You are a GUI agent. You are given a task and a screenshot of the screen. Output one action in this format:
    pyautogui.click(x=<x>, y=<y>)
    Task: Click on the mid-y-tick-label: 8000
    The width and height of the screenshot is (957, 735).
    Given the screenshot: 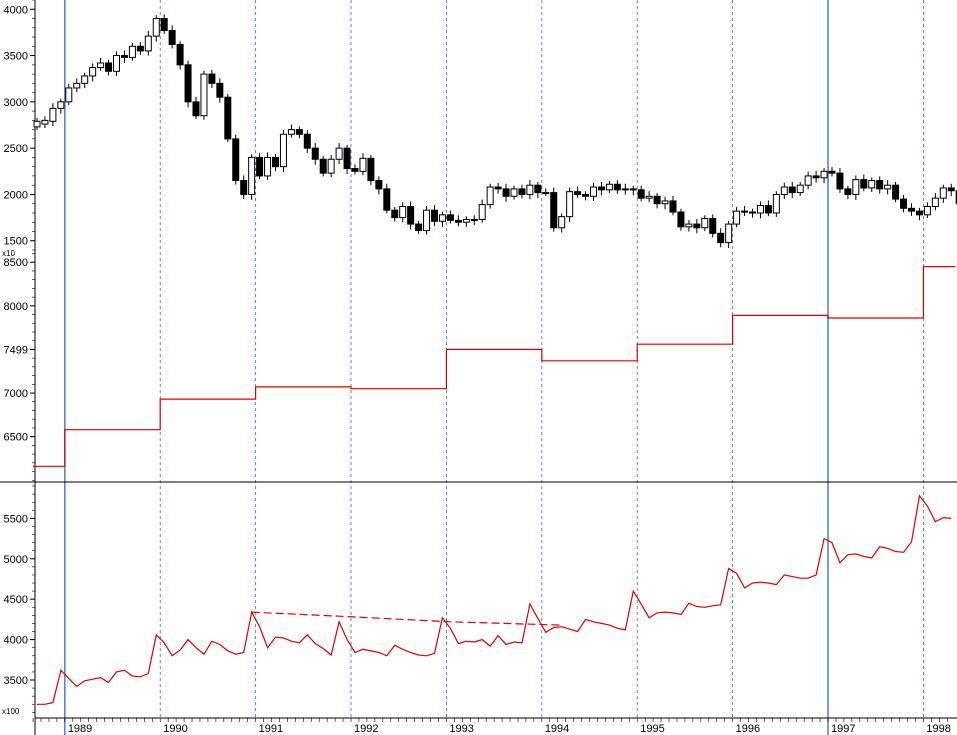 What is the action you would take?
    pyautogui.click(x=16, y=307)
    